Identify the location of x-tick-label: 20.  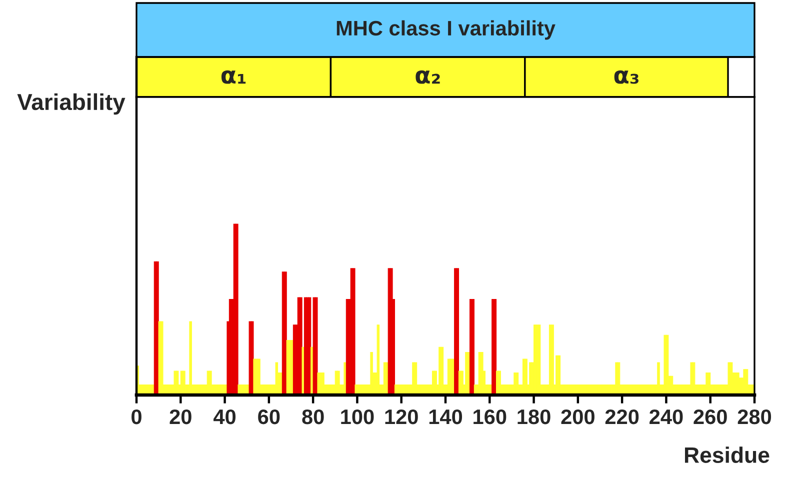
(181, 416).